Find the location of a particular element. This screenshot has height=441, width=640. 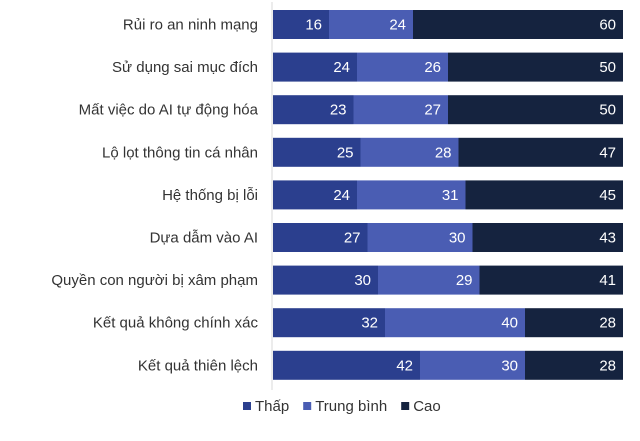

data-label: 31 is located at coordinates (450, 195).